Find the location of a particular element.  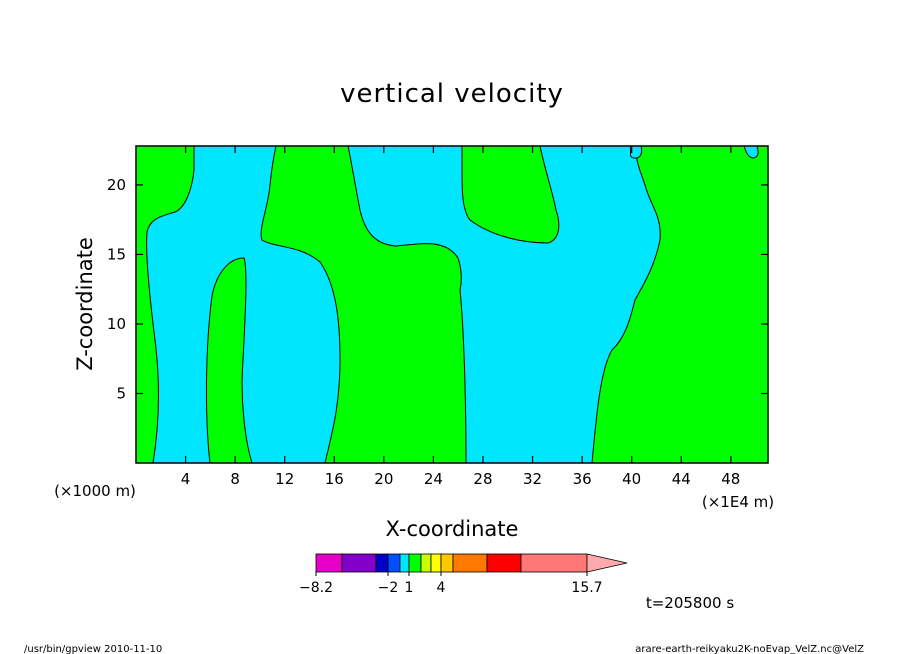

x-unit-left: (×1000 m) is located at coordinates (95, 491).